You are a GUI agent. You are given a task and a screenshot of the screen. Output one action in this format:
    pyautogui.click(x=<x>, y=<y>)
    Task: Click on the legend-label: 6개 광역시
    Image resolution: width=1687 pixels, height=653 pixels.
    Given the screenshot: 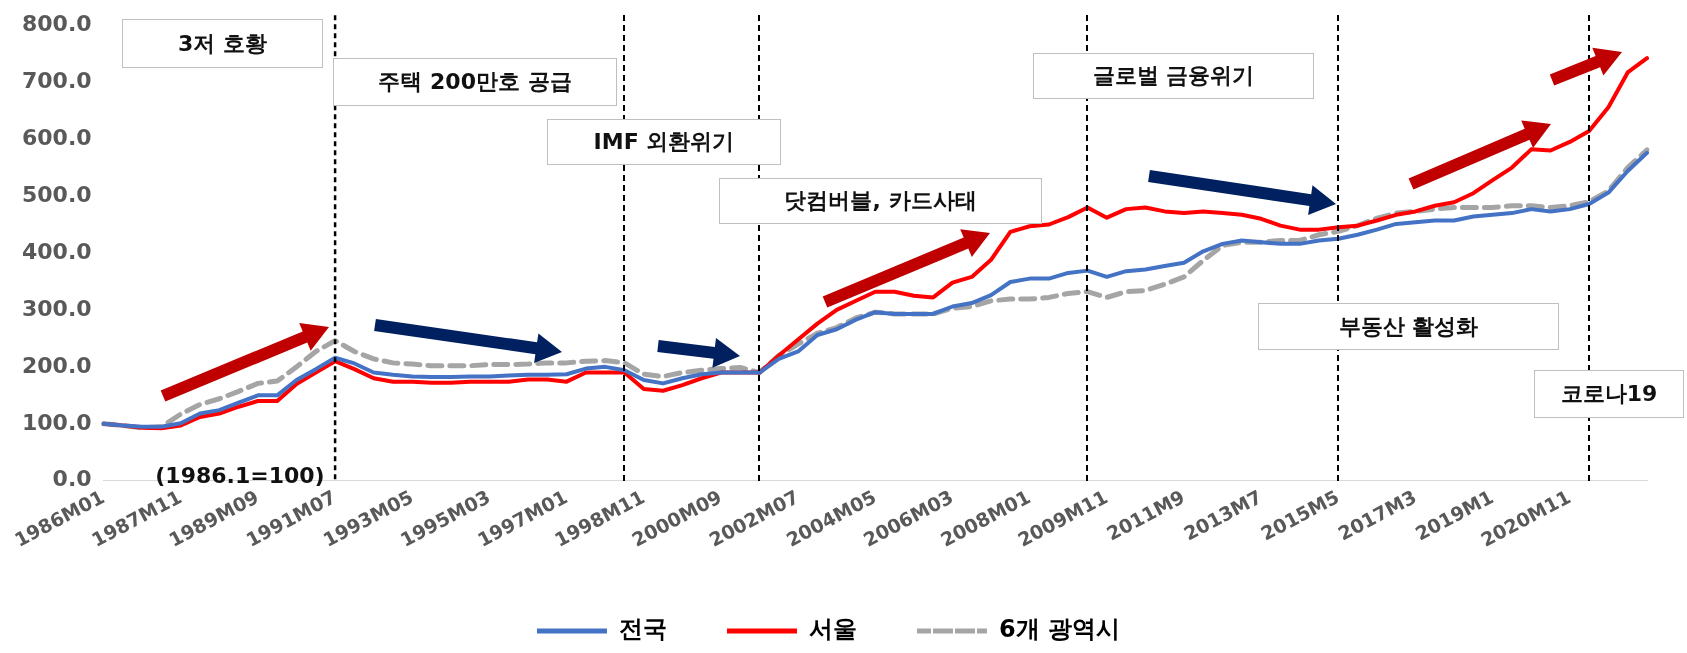 What is the action you would take?
    pyautogui.click(x=1059, y=629)
    